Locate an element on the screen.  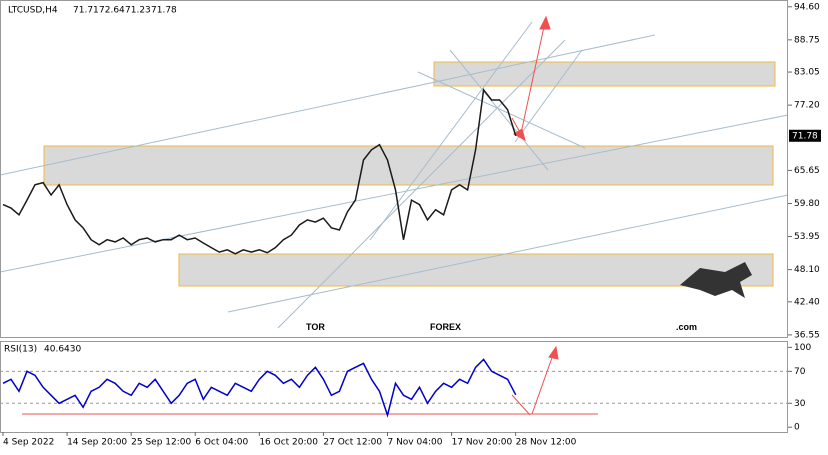
y-tick-label: 48.10 is located at coordinates (807, 270).